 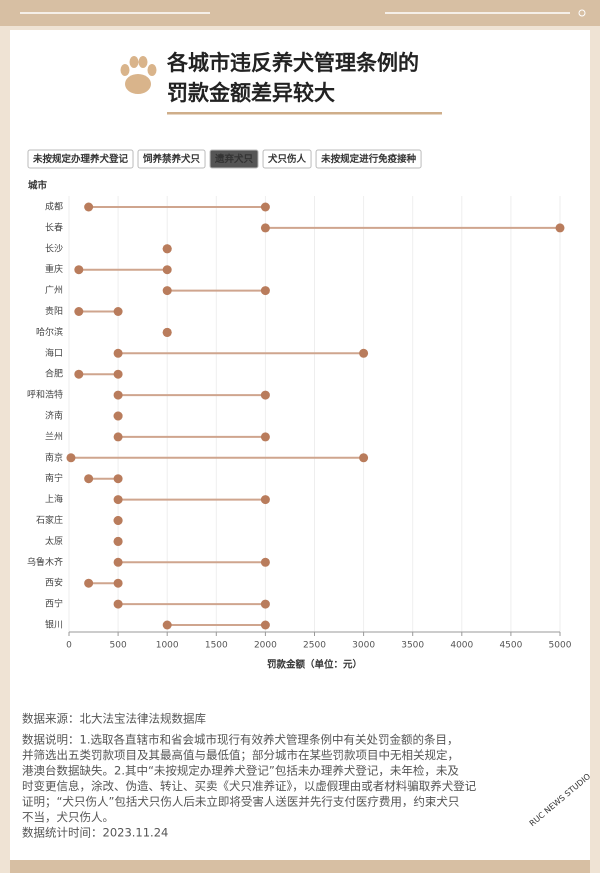 I want to click on tab-label: 饲养禁养犬只, so click(x=171, y=159).